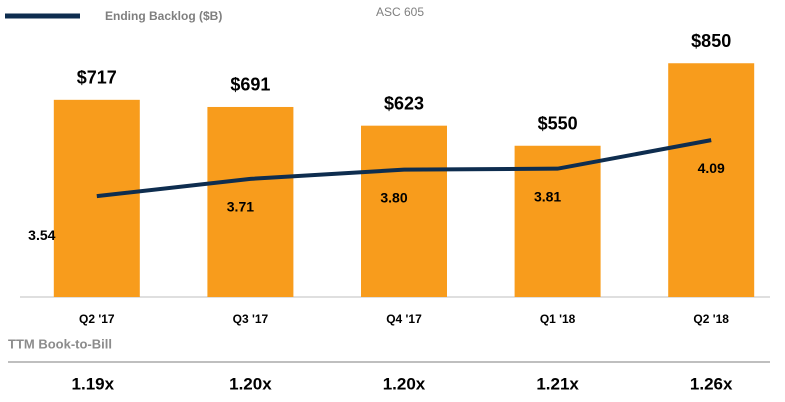  I want to click on bar-value-label: $717, so click(97, 78).